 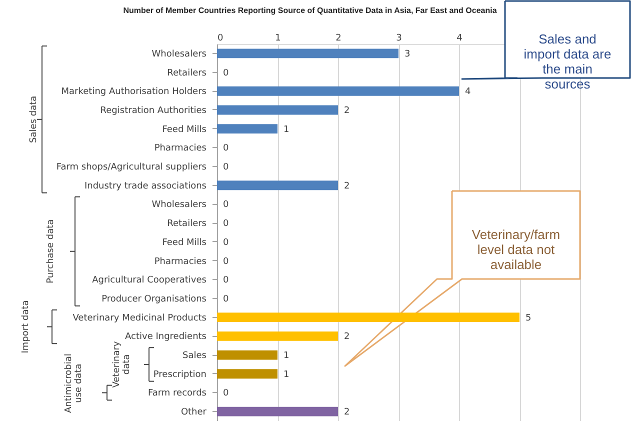 What do you see at coordinates (221, 39) in the screenshot?
I see `x-tick-label: 0` at bounding box center [221, 39].